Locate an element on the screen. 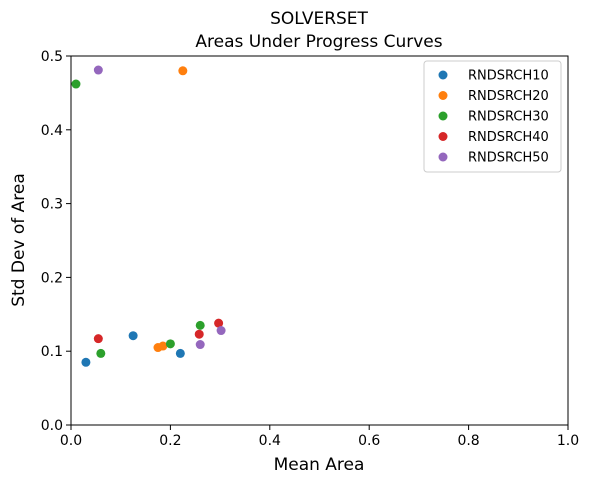 The image size is (590, 484). legend-marker-rndsrch10 is located at coordinates (443, 75).